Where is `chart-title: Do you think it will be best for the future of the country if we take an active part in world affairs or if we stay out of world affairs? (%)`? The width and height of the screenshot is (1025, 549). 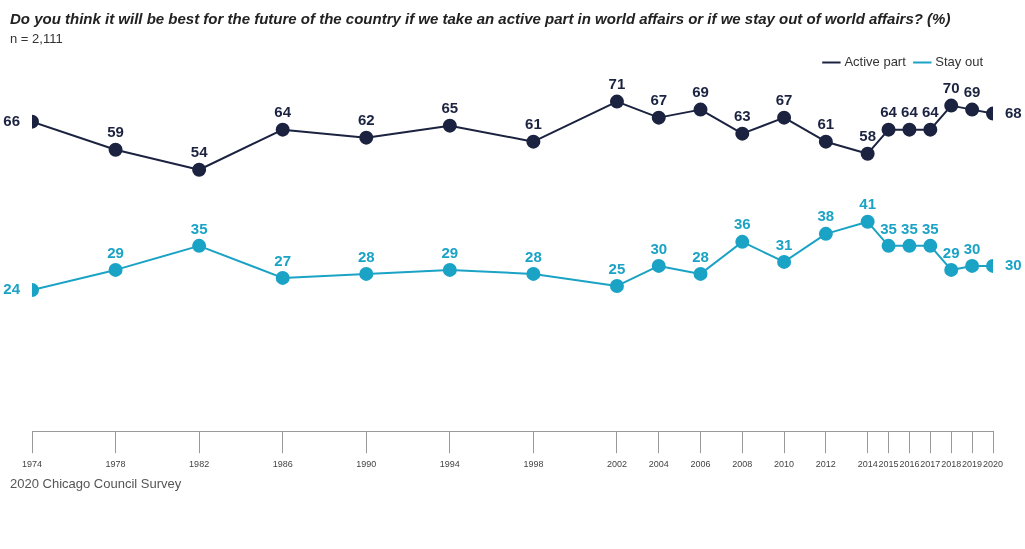 chart-title: Do you think it will be best for the future of the country if we take an active part in world affairs or if we stay out of world affairs? (%) is located at coordinates (481, 19).